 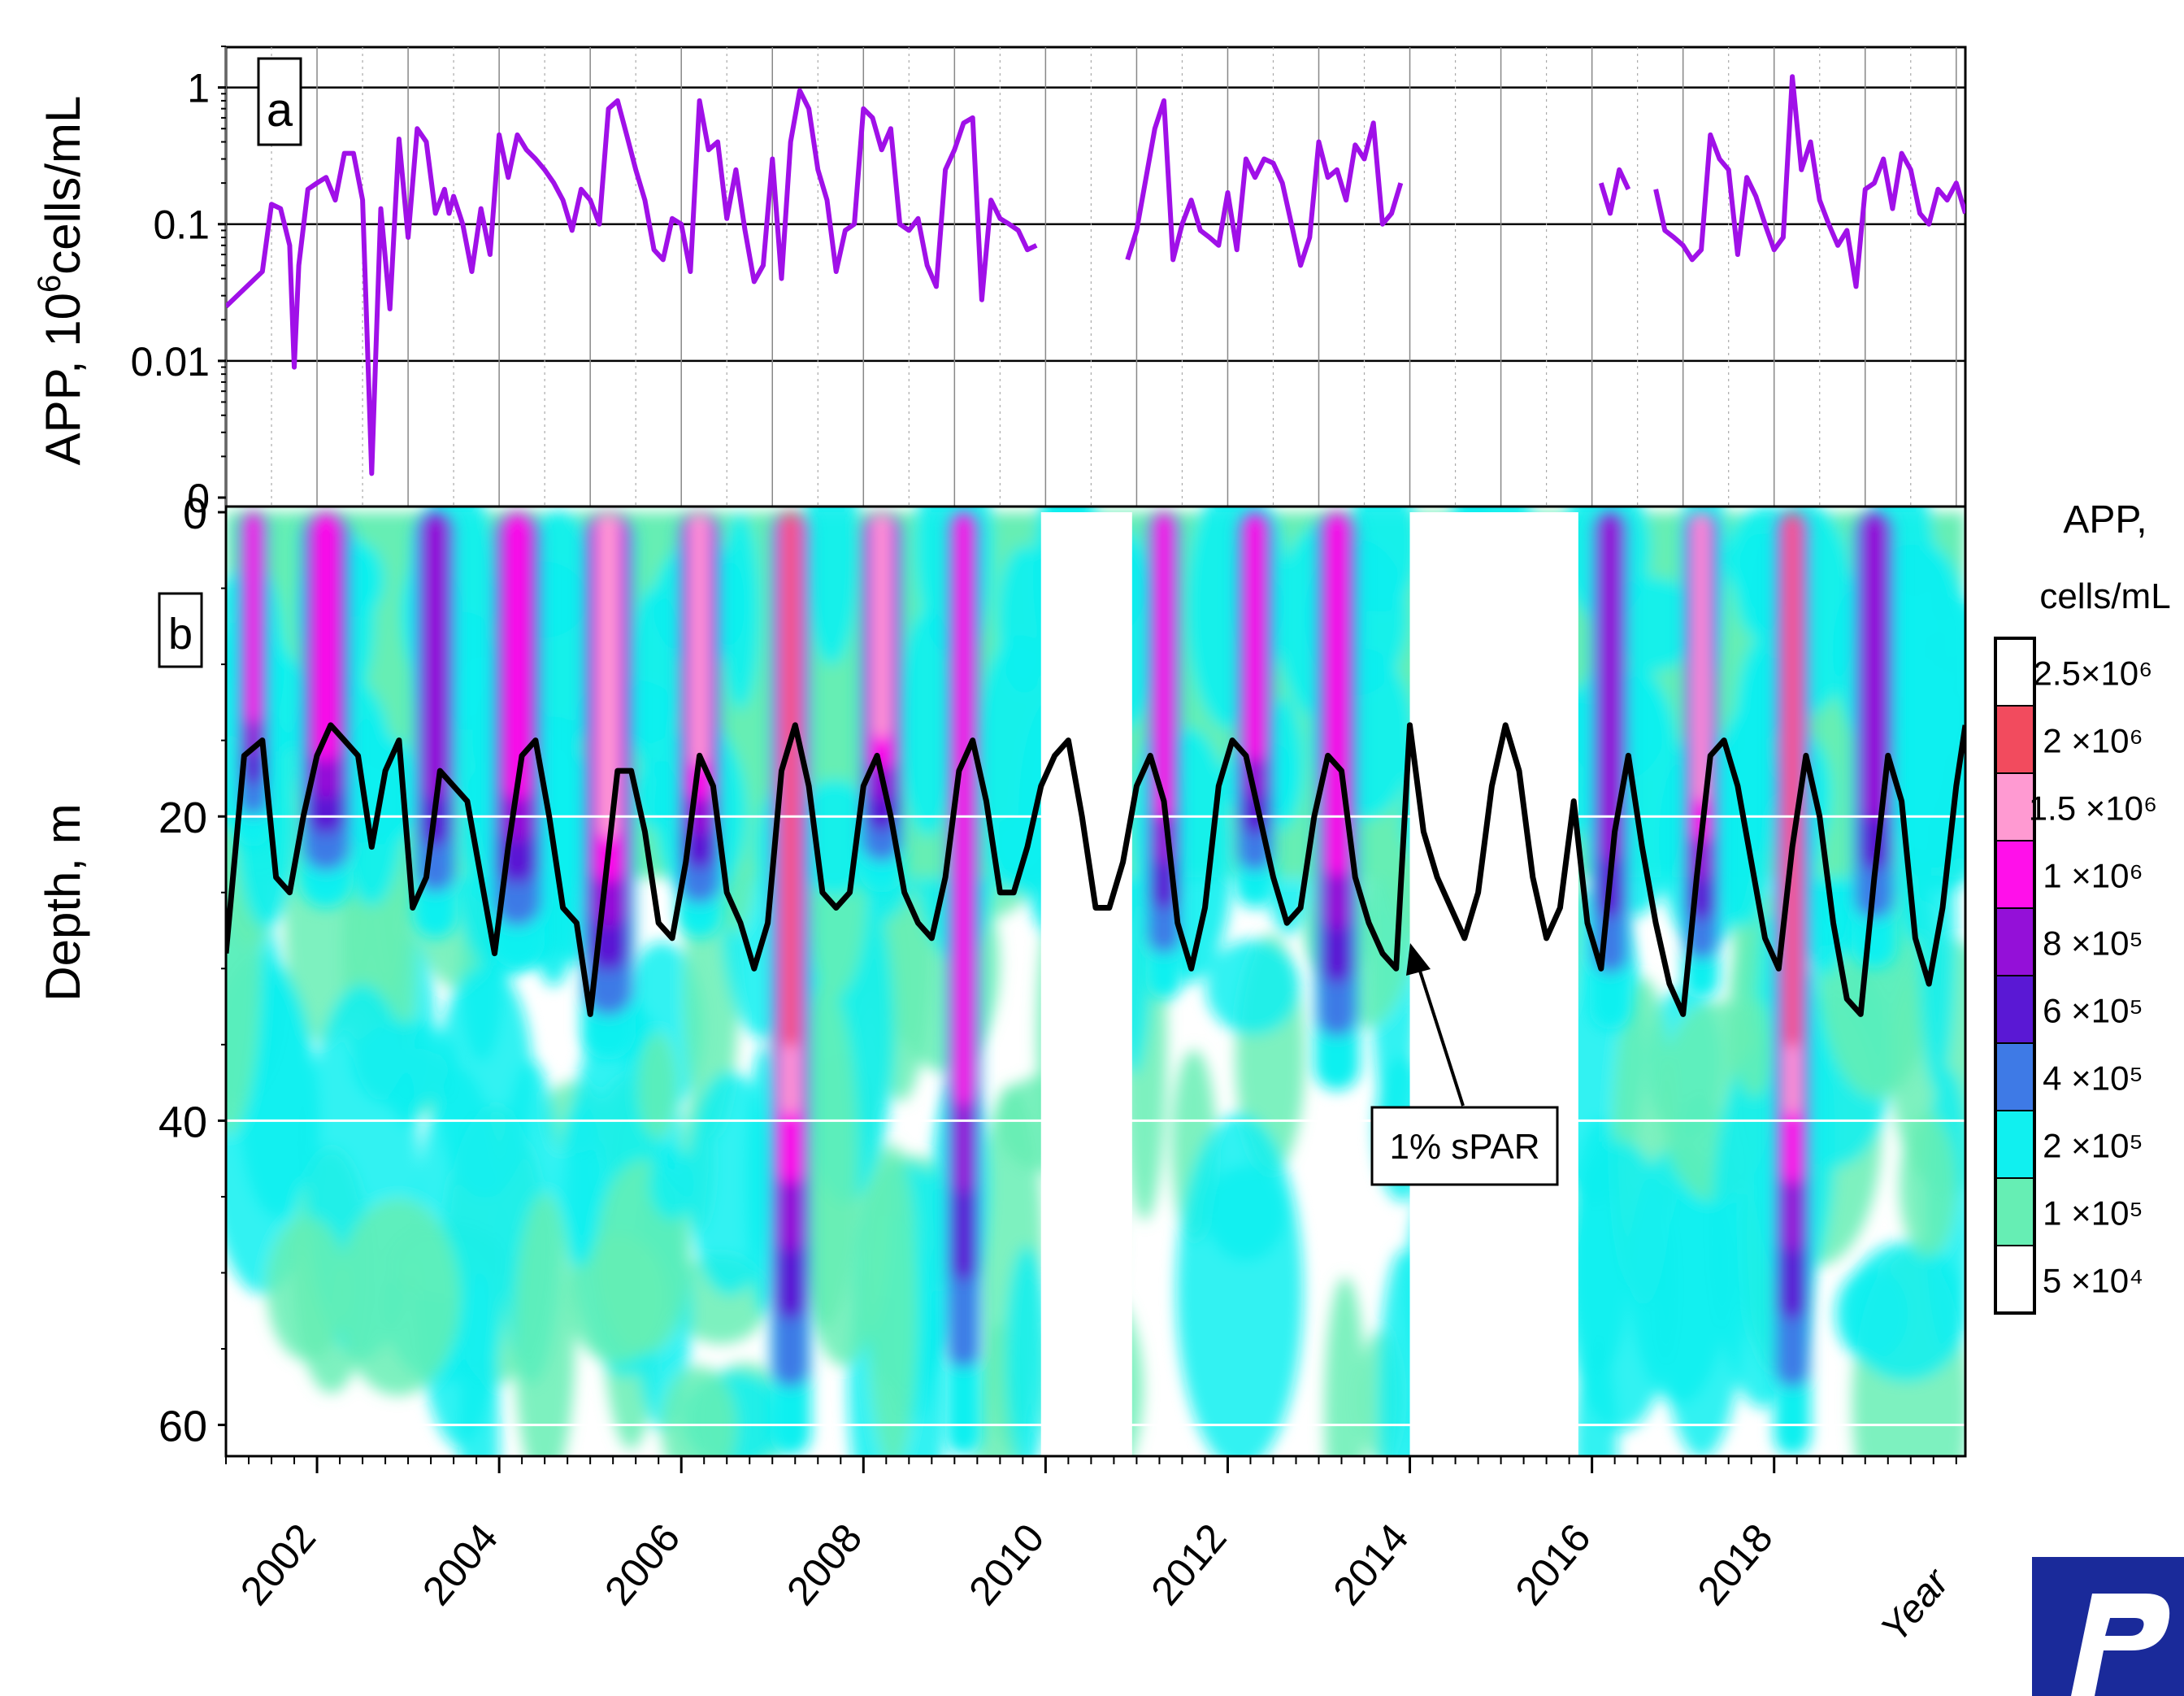 What do you see at coordinates (178, 283) in the screenshot?
I see `panel-a-ticks: 1 0.1 0.01 0` at bounding box center [178, 283].